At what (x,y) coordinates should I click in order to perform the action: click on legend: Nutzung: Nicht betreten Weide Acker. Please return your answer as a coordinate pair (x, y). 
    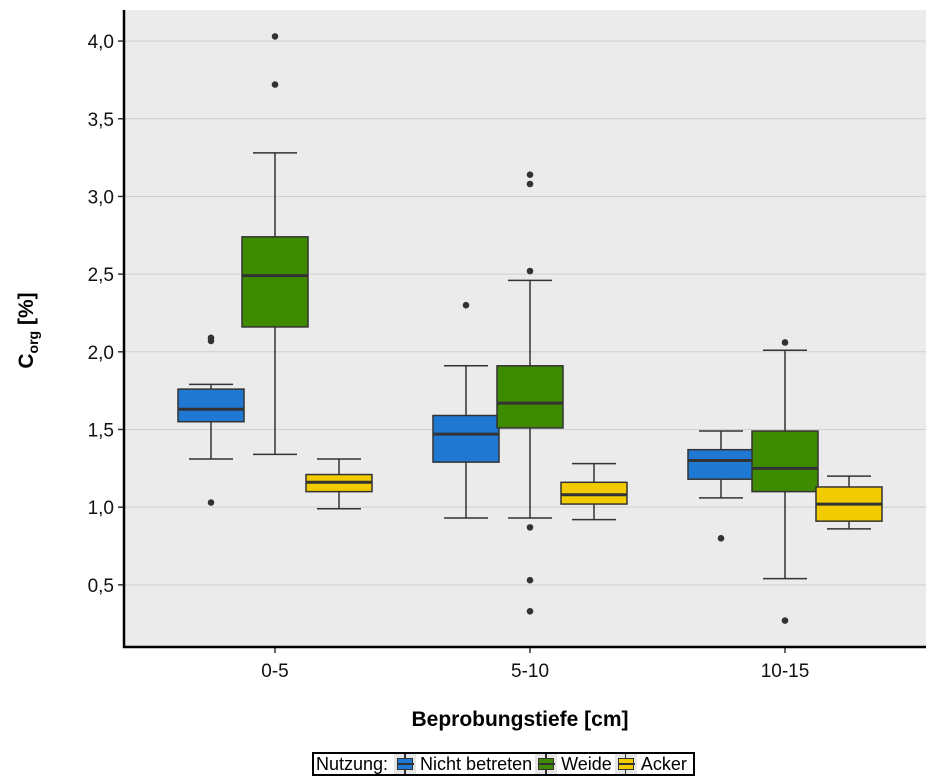
    Looking at the image, I should click on (503, 764).